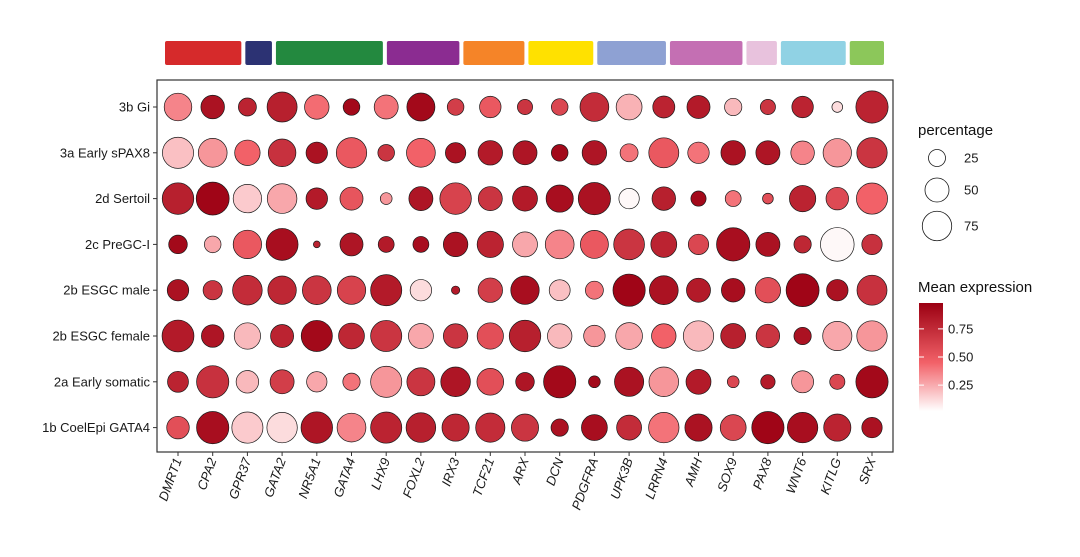 The width and height of the screenshot is (1080, 557). I want to click on gene-label: PAX8, so click(762, 473).